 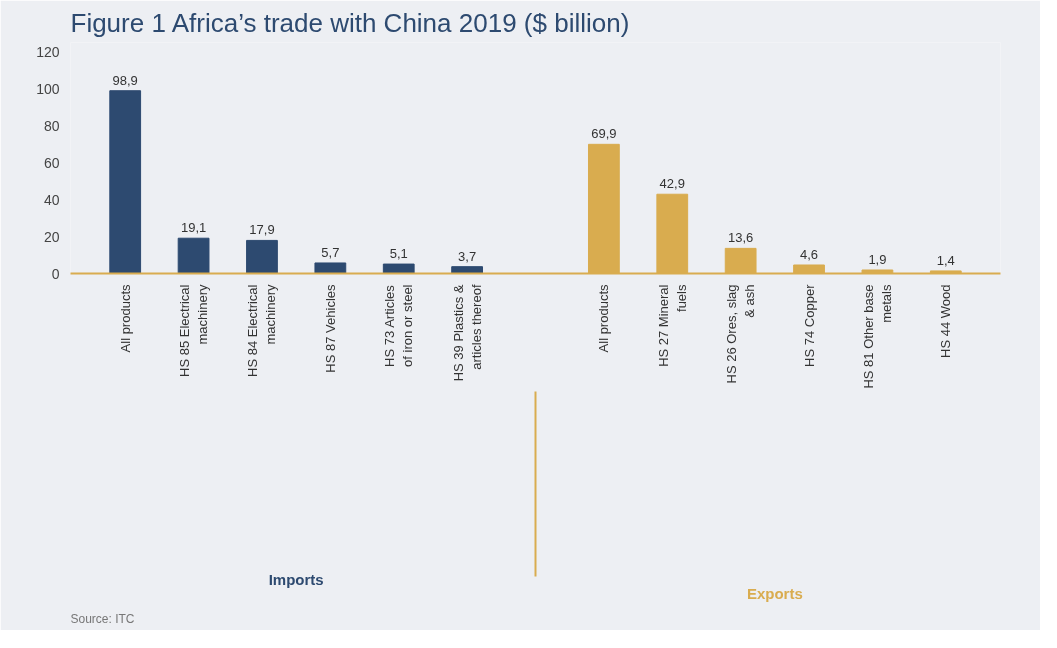 I want to click on y-tick-label: 60, so click(x=51, y=162).